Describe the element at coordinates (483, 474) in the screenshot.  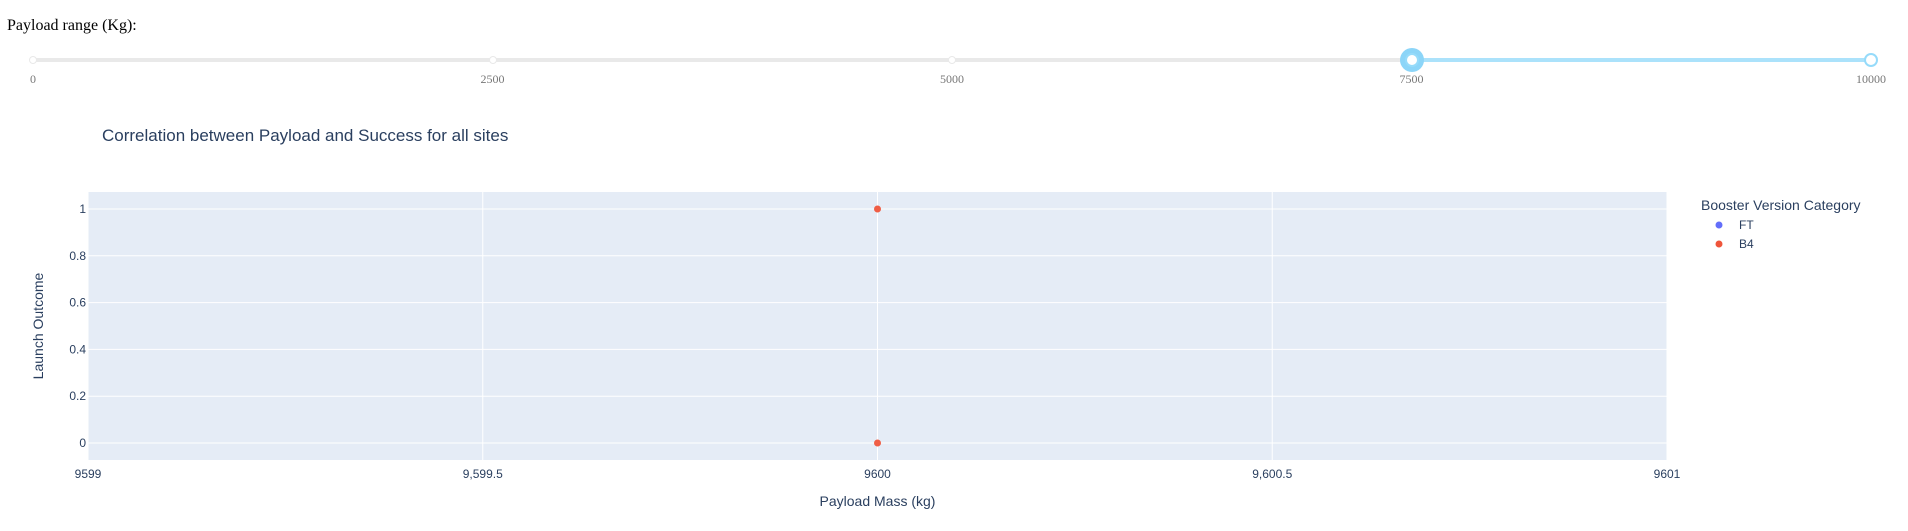
I see `x-tick-label: 9,599.5` at that location.